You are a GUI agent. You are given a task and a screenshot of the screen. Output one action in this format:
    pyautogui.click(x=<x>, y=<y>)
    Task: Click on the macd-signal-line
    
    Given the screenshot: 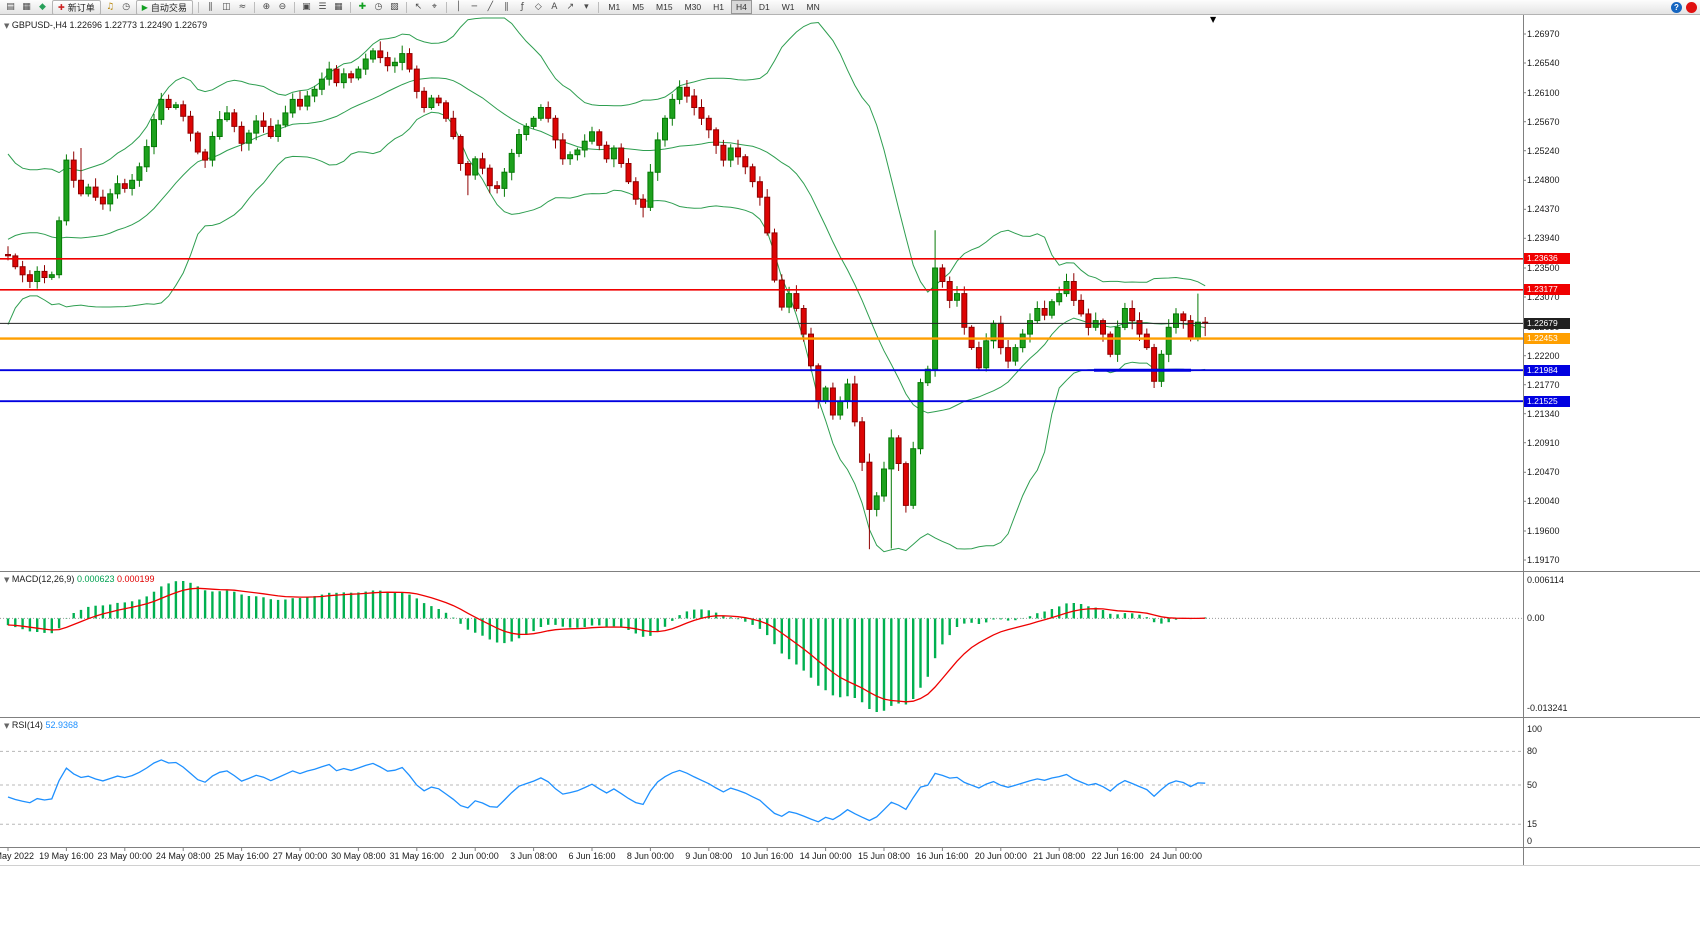 What is the action you would take?
    pyautogui.click(x=606, y=645)
    